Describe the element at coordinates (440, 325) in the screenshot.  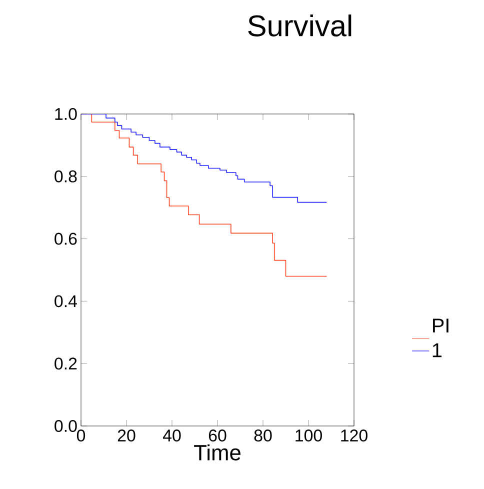
I see `legend-title: PI` at that location.